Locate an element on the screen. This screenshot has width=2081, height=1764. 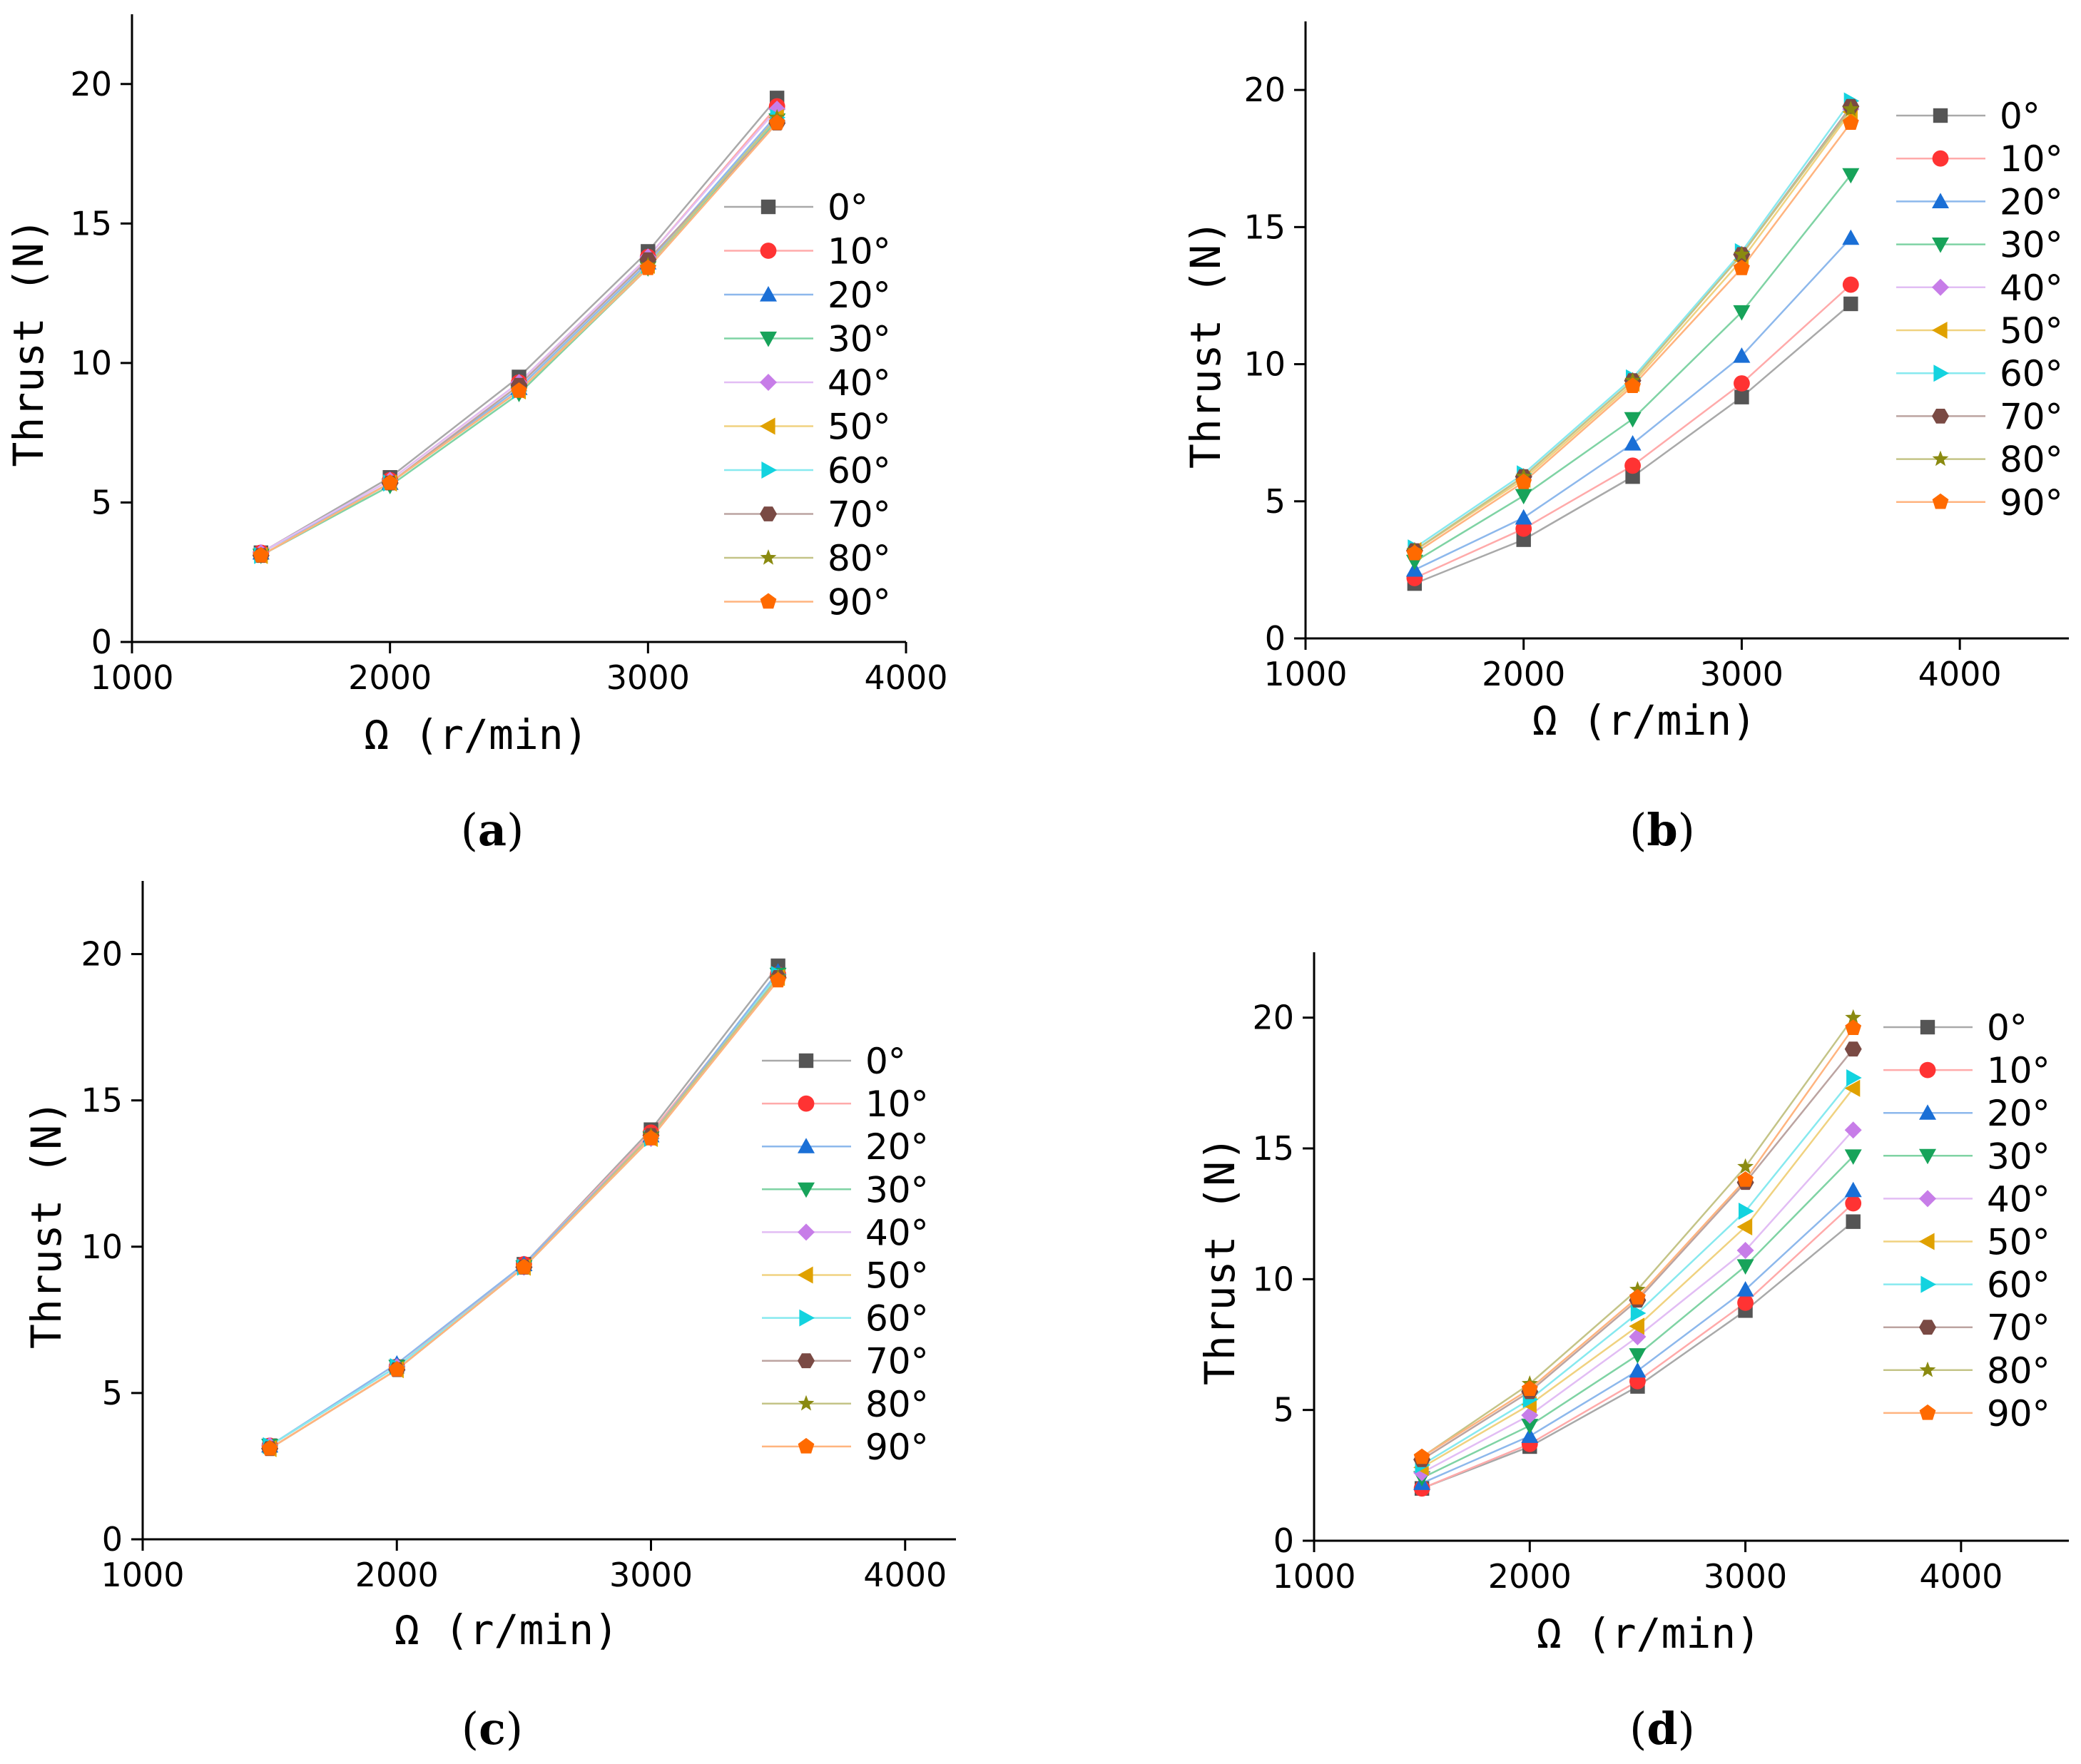
y-tick-label: 20 is located at coordinates (1264, 90).